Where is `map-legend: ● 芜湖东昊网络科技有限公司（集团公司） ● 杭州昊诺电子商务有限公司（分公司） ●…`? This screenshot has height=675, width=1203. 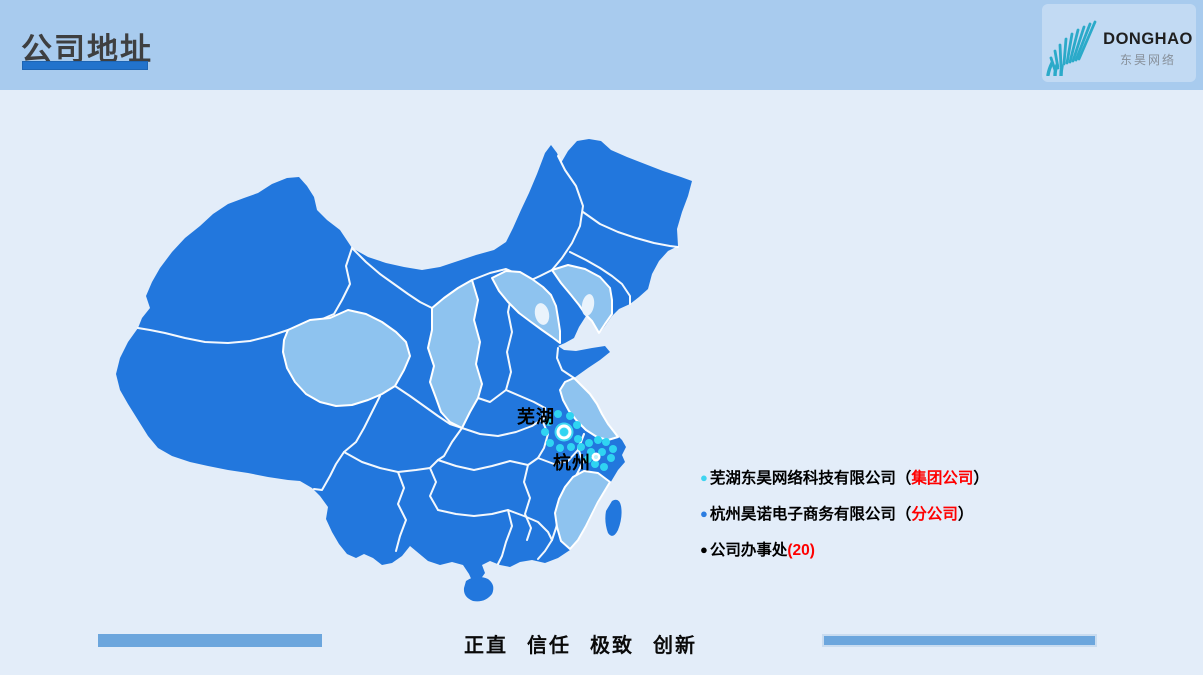
map-legend: ● 芜湖东昊网络科技有限公司（集团公司） ● 杭州昊诺电子商务有限公司（分公司） ●… is located at coordinates (844, 514).